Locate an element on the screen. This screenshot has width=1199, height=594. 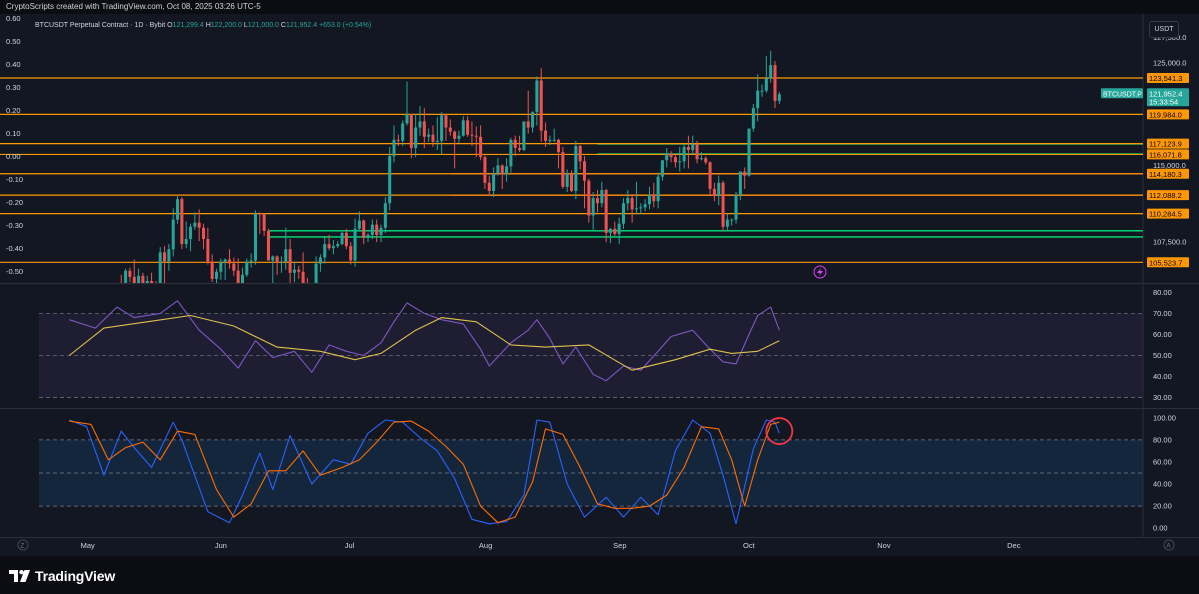
legend-low-label: L is located at coordinates (245, 25).